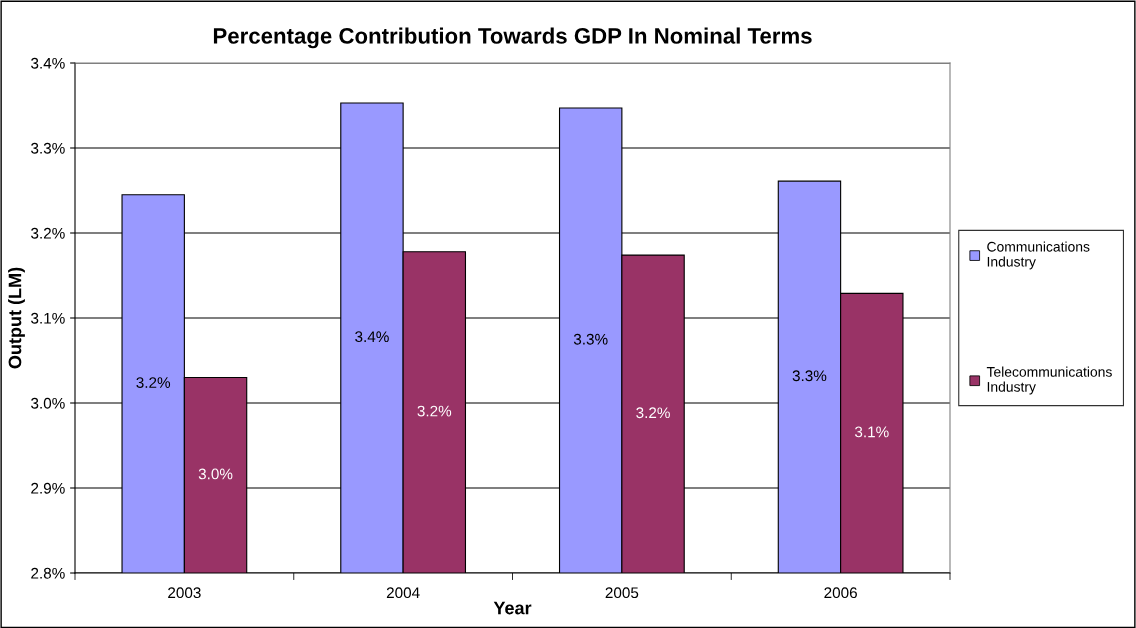 Image resolution: width=1136 pixels, height=628 pixels. What do you see at coordinates (215, 474) in the screenshot?
I see `data-label: 3.0%` at bounding box center [215, 474].